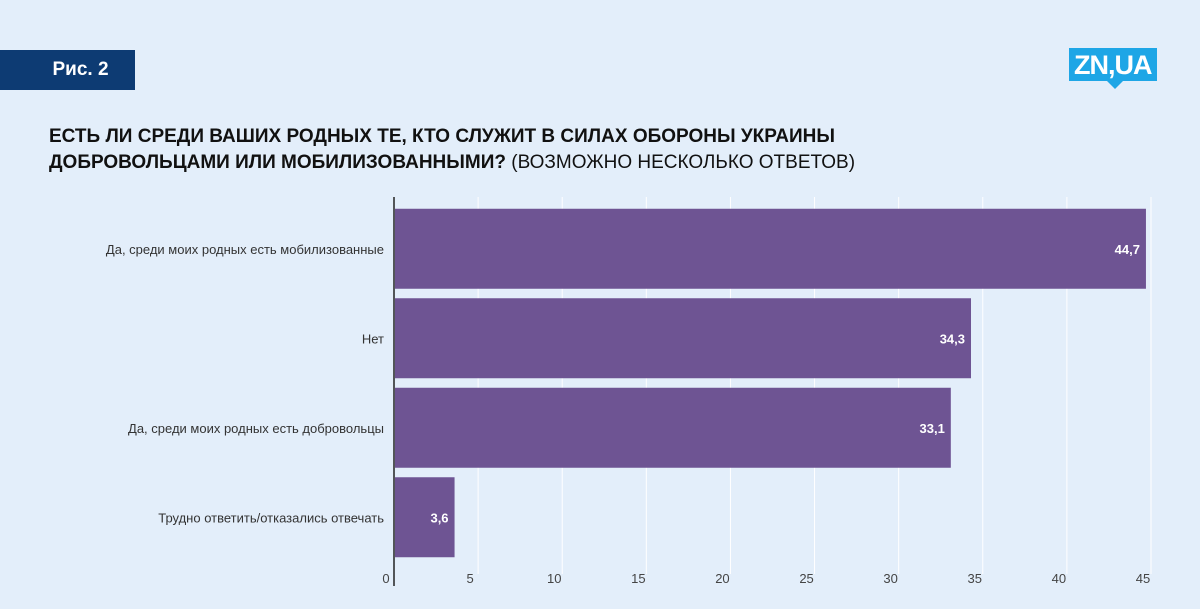  What do you see at coordinates (932, 428) in the screenshot?
I see `value-label: 33,1` at bounding box center [932, 428].